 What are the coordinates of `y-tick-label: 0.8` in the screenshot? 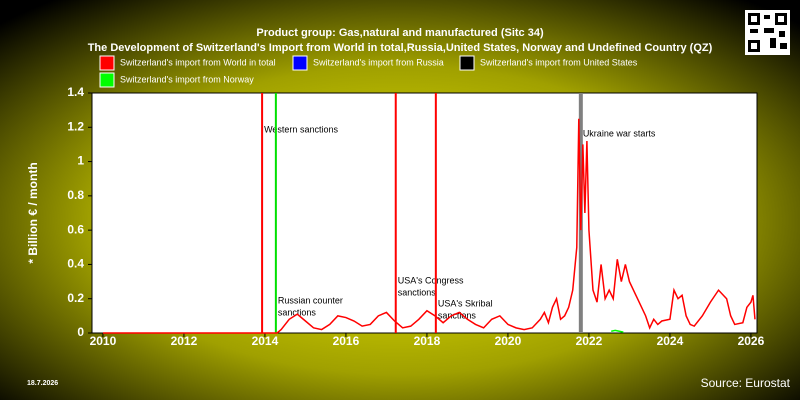 It's located at (75, 195).